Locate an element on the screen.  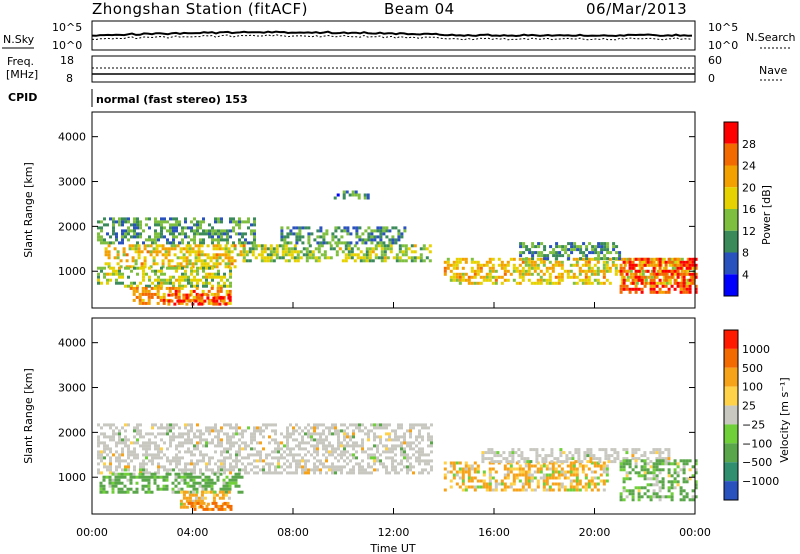
power-ylabel: Slant Range [km] is located at coordinates (28, 210).